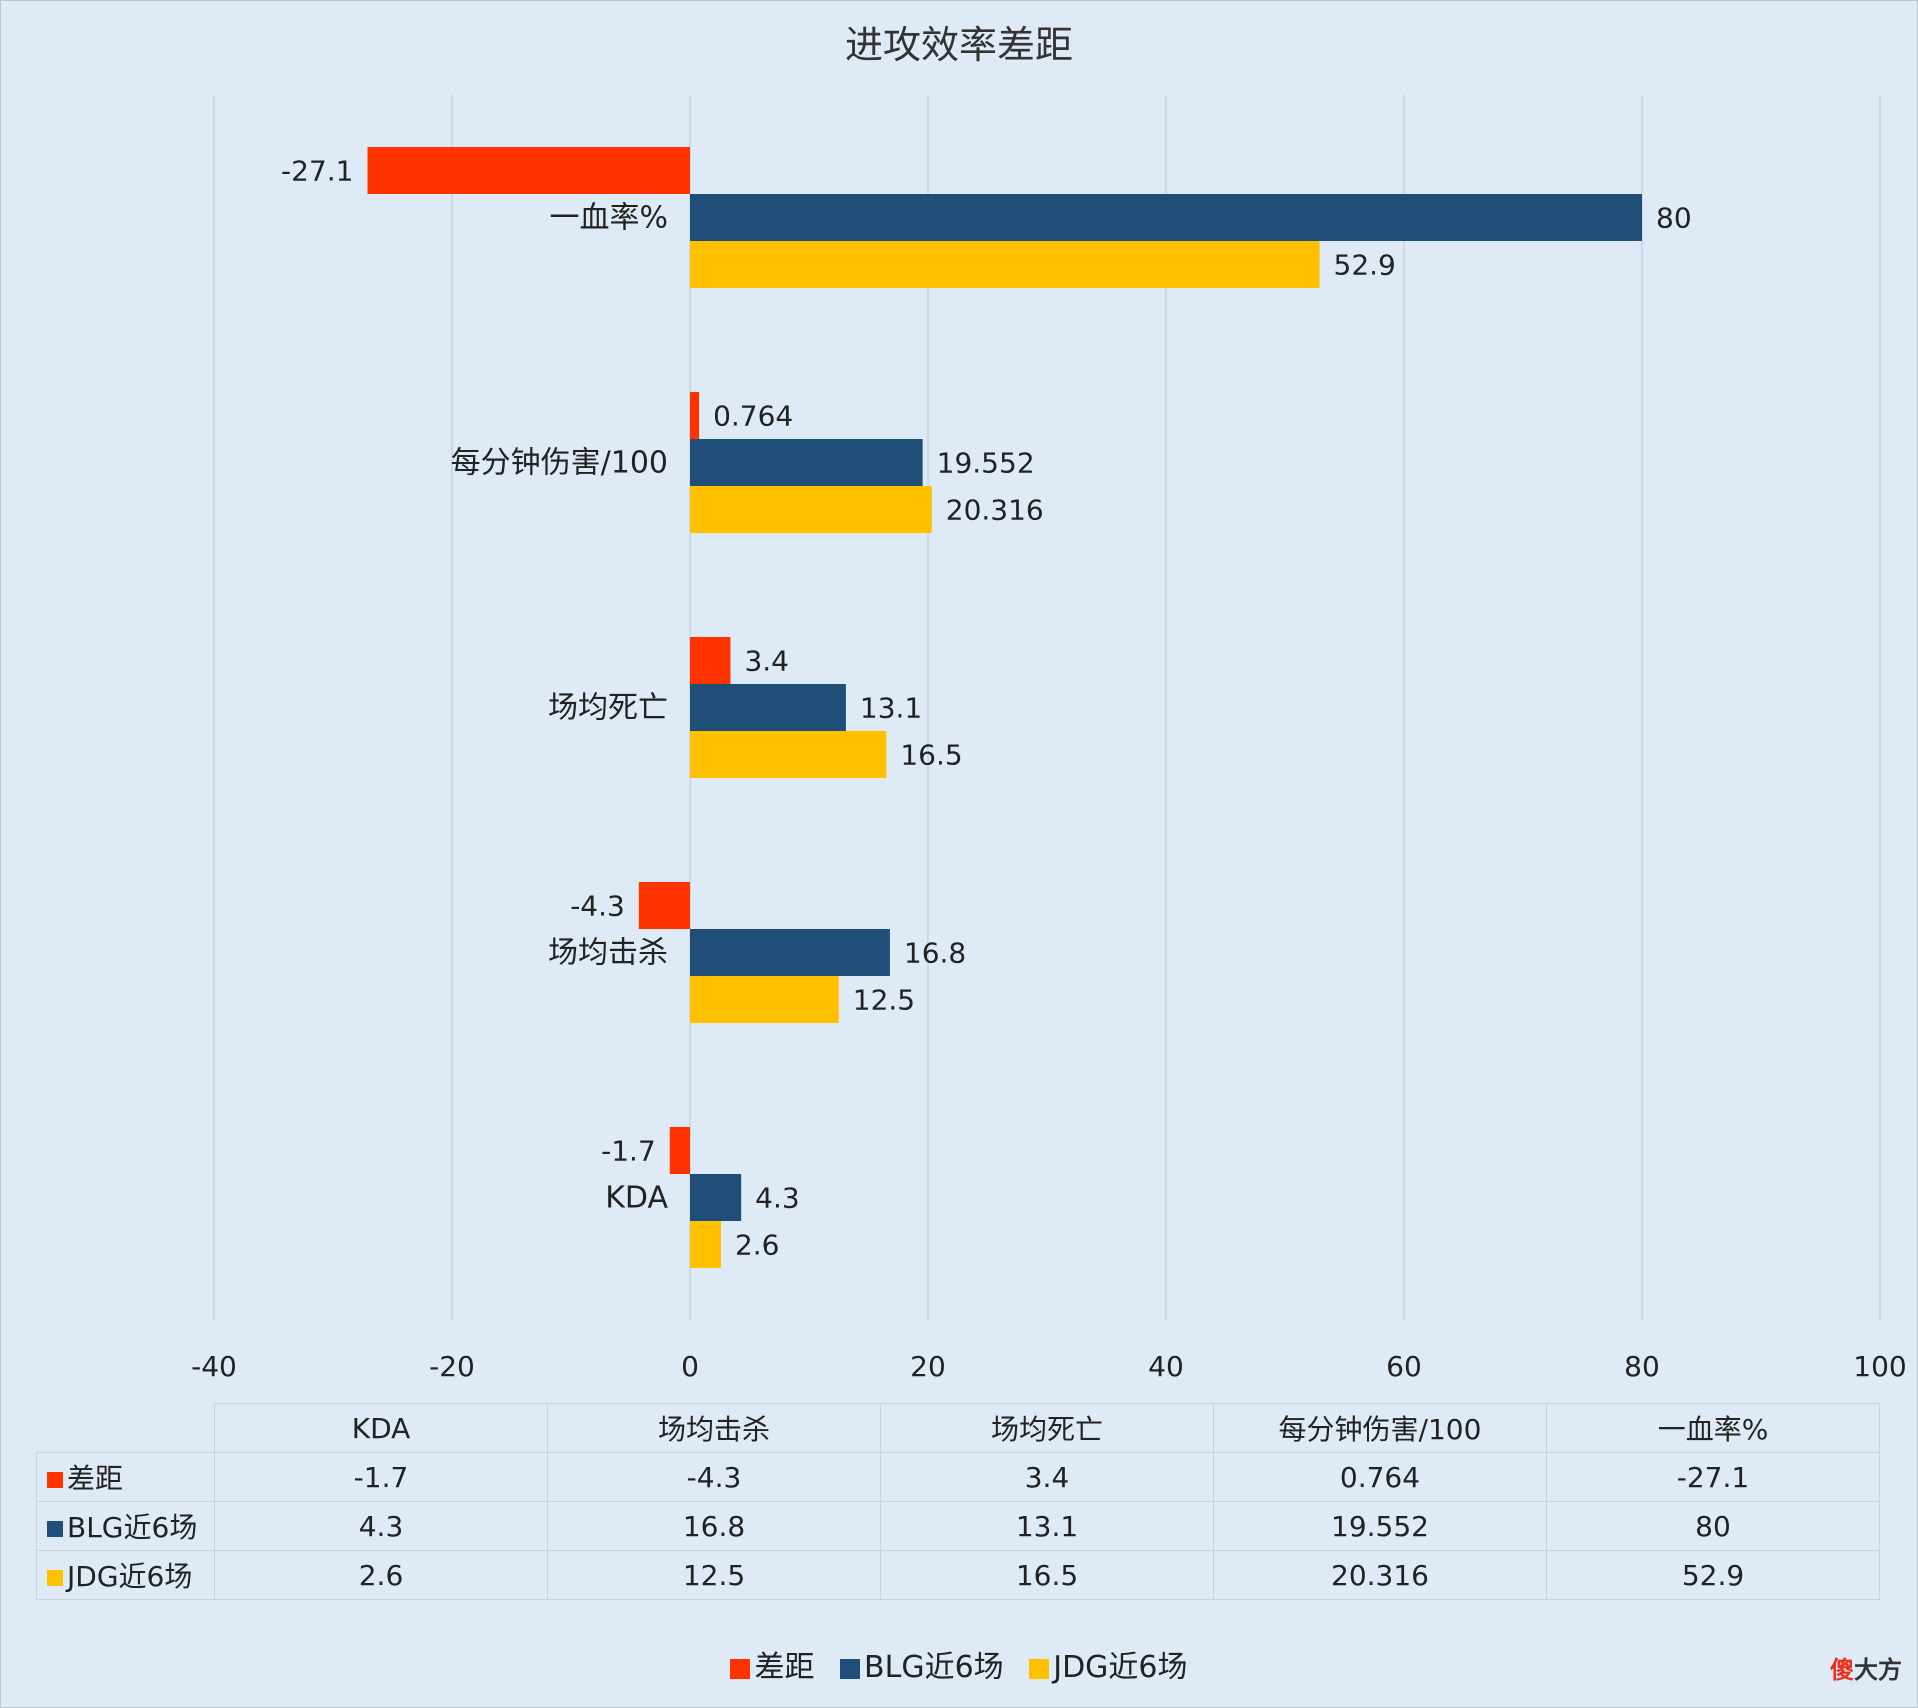  What do you see at coordinates (214, 1366) in the screenshot?
I see `x-tick-label: -40` at bounding box center [214, 1366].